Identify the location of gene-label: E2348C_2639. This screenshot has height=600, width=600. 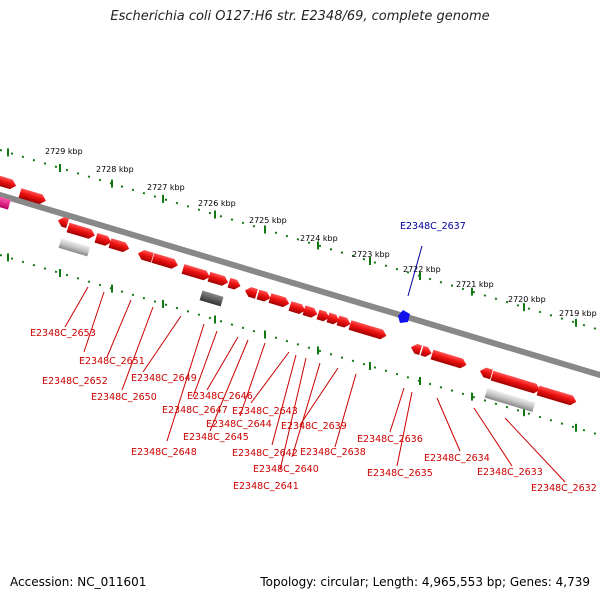
(314, 426).